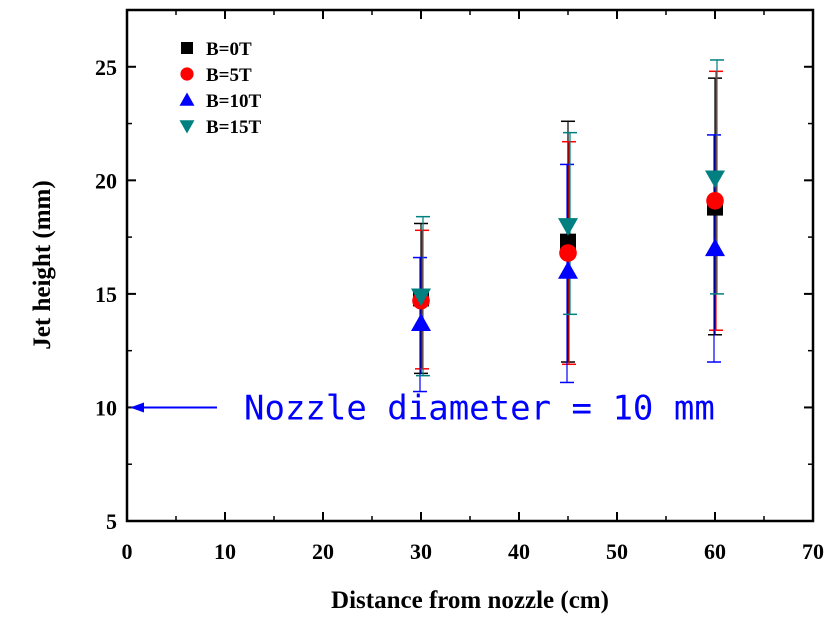 This screenshot has width=835, height=623. I want to click on y-tick-label: 10, so click(106, 407).